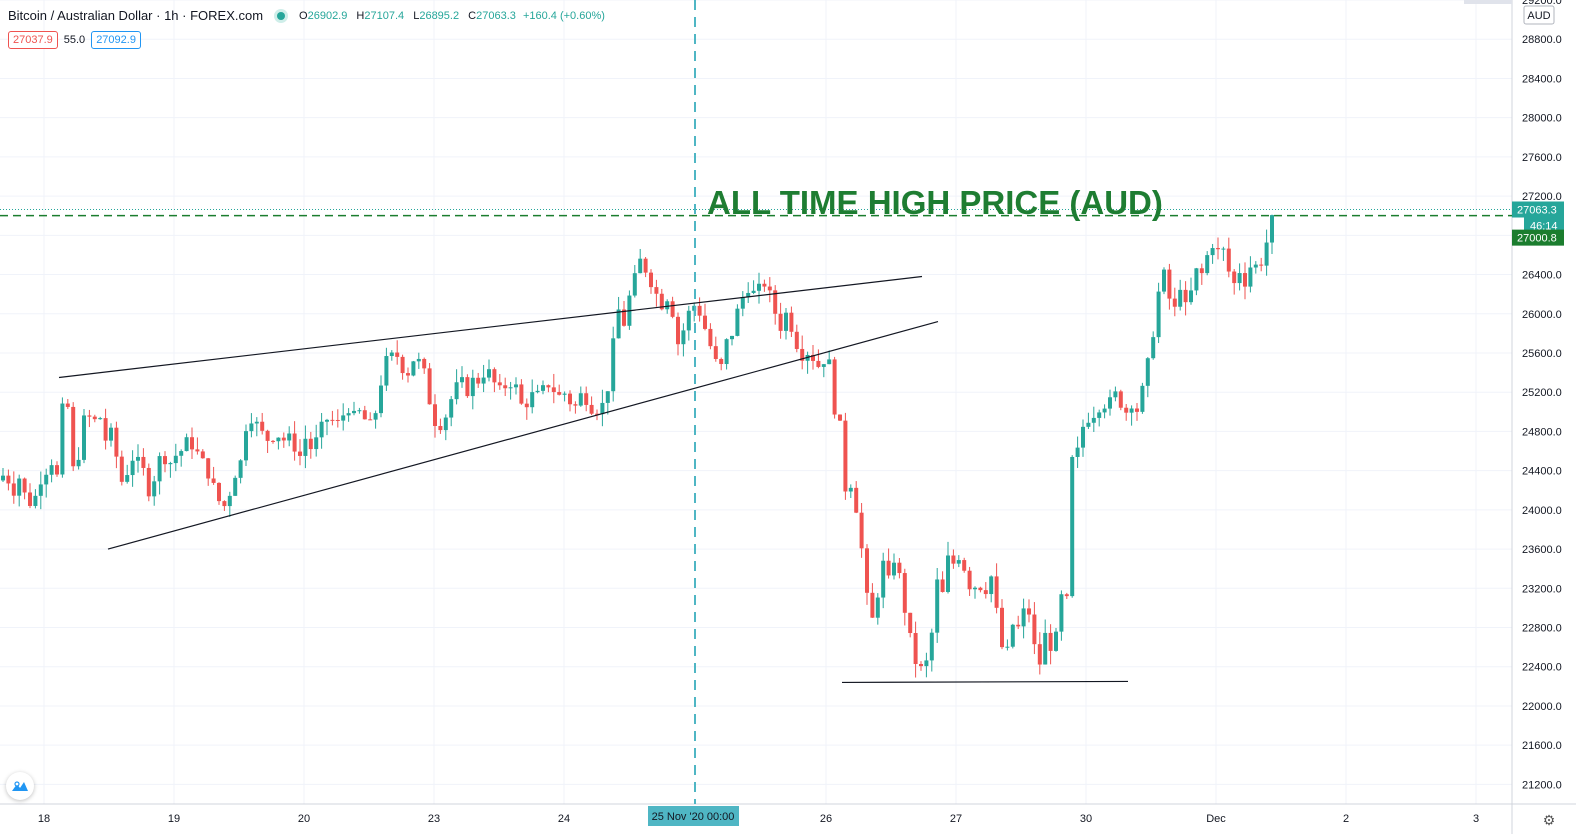 The width and height of the screenshot is (1576, 839). I want to click on crosshair-time-label: 25 Nov '20 00:00, so click(693, 817).